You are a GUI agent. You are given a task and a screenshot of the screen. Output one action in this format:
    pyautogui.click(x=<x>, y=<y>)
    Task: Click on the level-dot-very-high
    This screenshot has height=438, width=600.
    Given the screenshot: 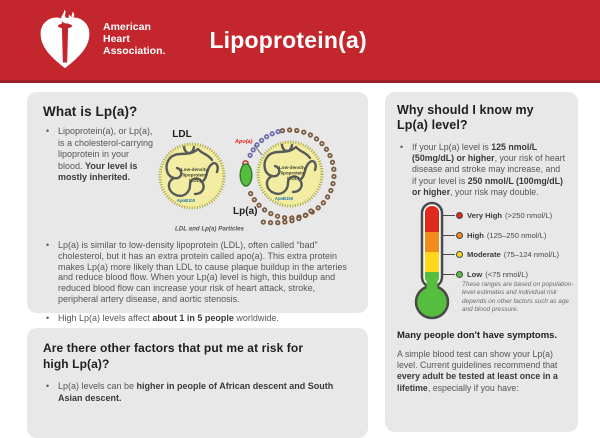 What is the action you would take?
    pyautogui.click(x=459, y=216)
    